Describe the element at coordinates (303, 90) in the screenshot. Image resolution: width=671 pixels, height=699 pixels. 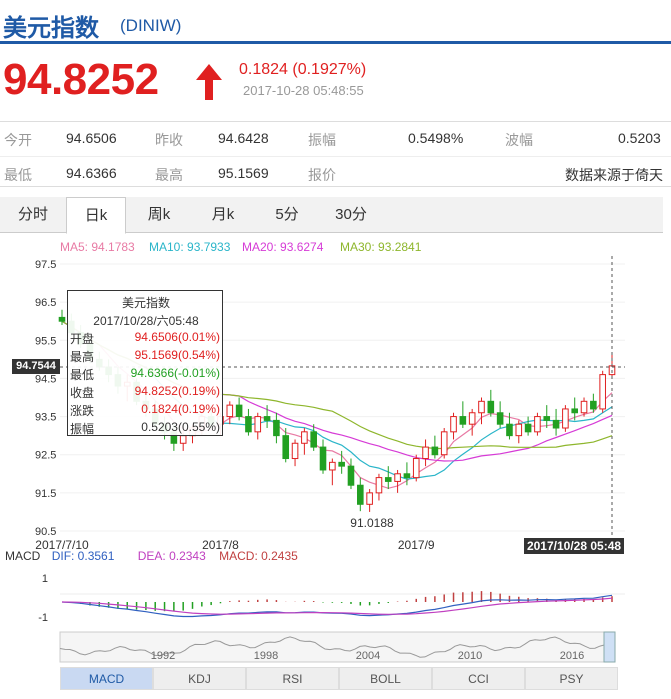
I see `quote-time: 2017-10-28 05:48:55` at that location.